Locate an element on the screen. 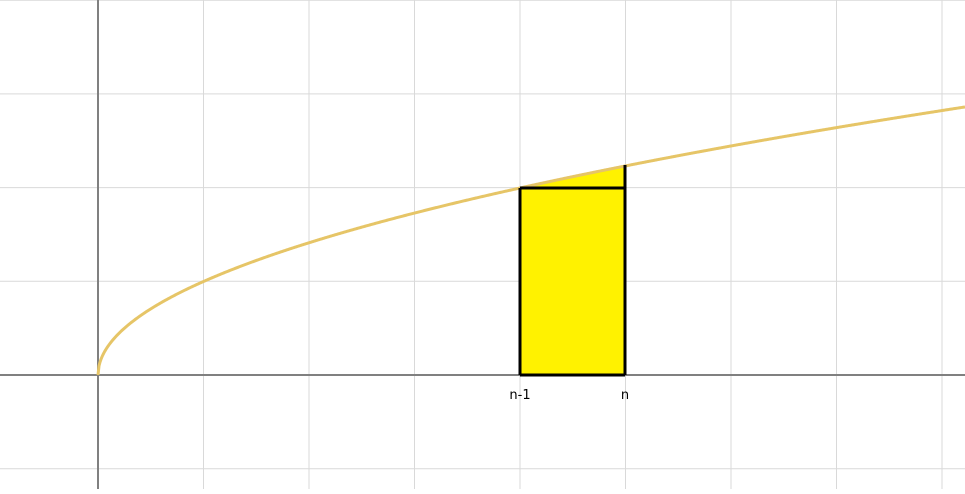 This screenshot has height=494, width=965. tick-label-n: n is located at coordinates (625, 395).